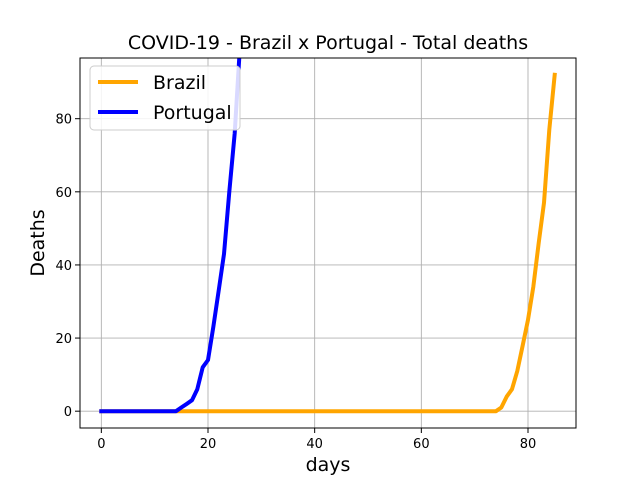 The width and height of the screenshot is (640, 484). What do you see at coordinates (68, 412) in the screenshot?
I see `y-tick-label: 0` at bounding box center [68, 412].